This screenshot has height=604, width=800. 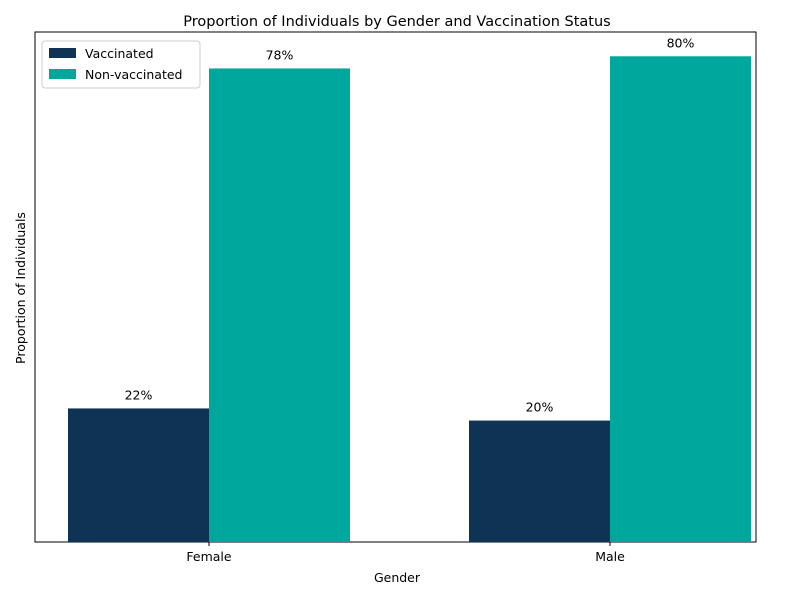 What do you see at coordinates (539, 481) in the screenshot?
I see `bar-vaccinated-male` at bounding box center [539, 481].